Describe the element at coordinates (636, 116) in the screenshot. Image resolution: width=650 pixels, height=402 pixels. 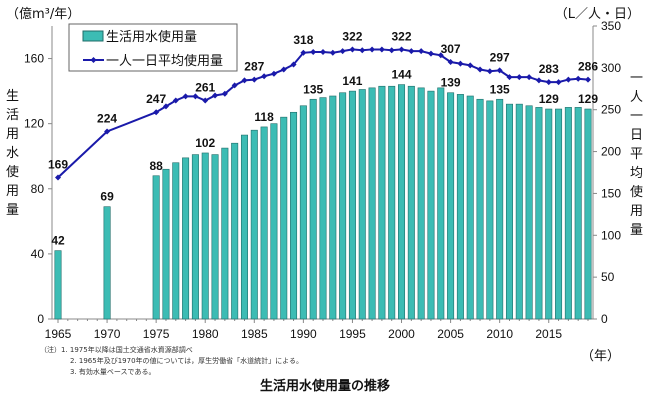
I see `right-axis-title-char: 一` at that location.